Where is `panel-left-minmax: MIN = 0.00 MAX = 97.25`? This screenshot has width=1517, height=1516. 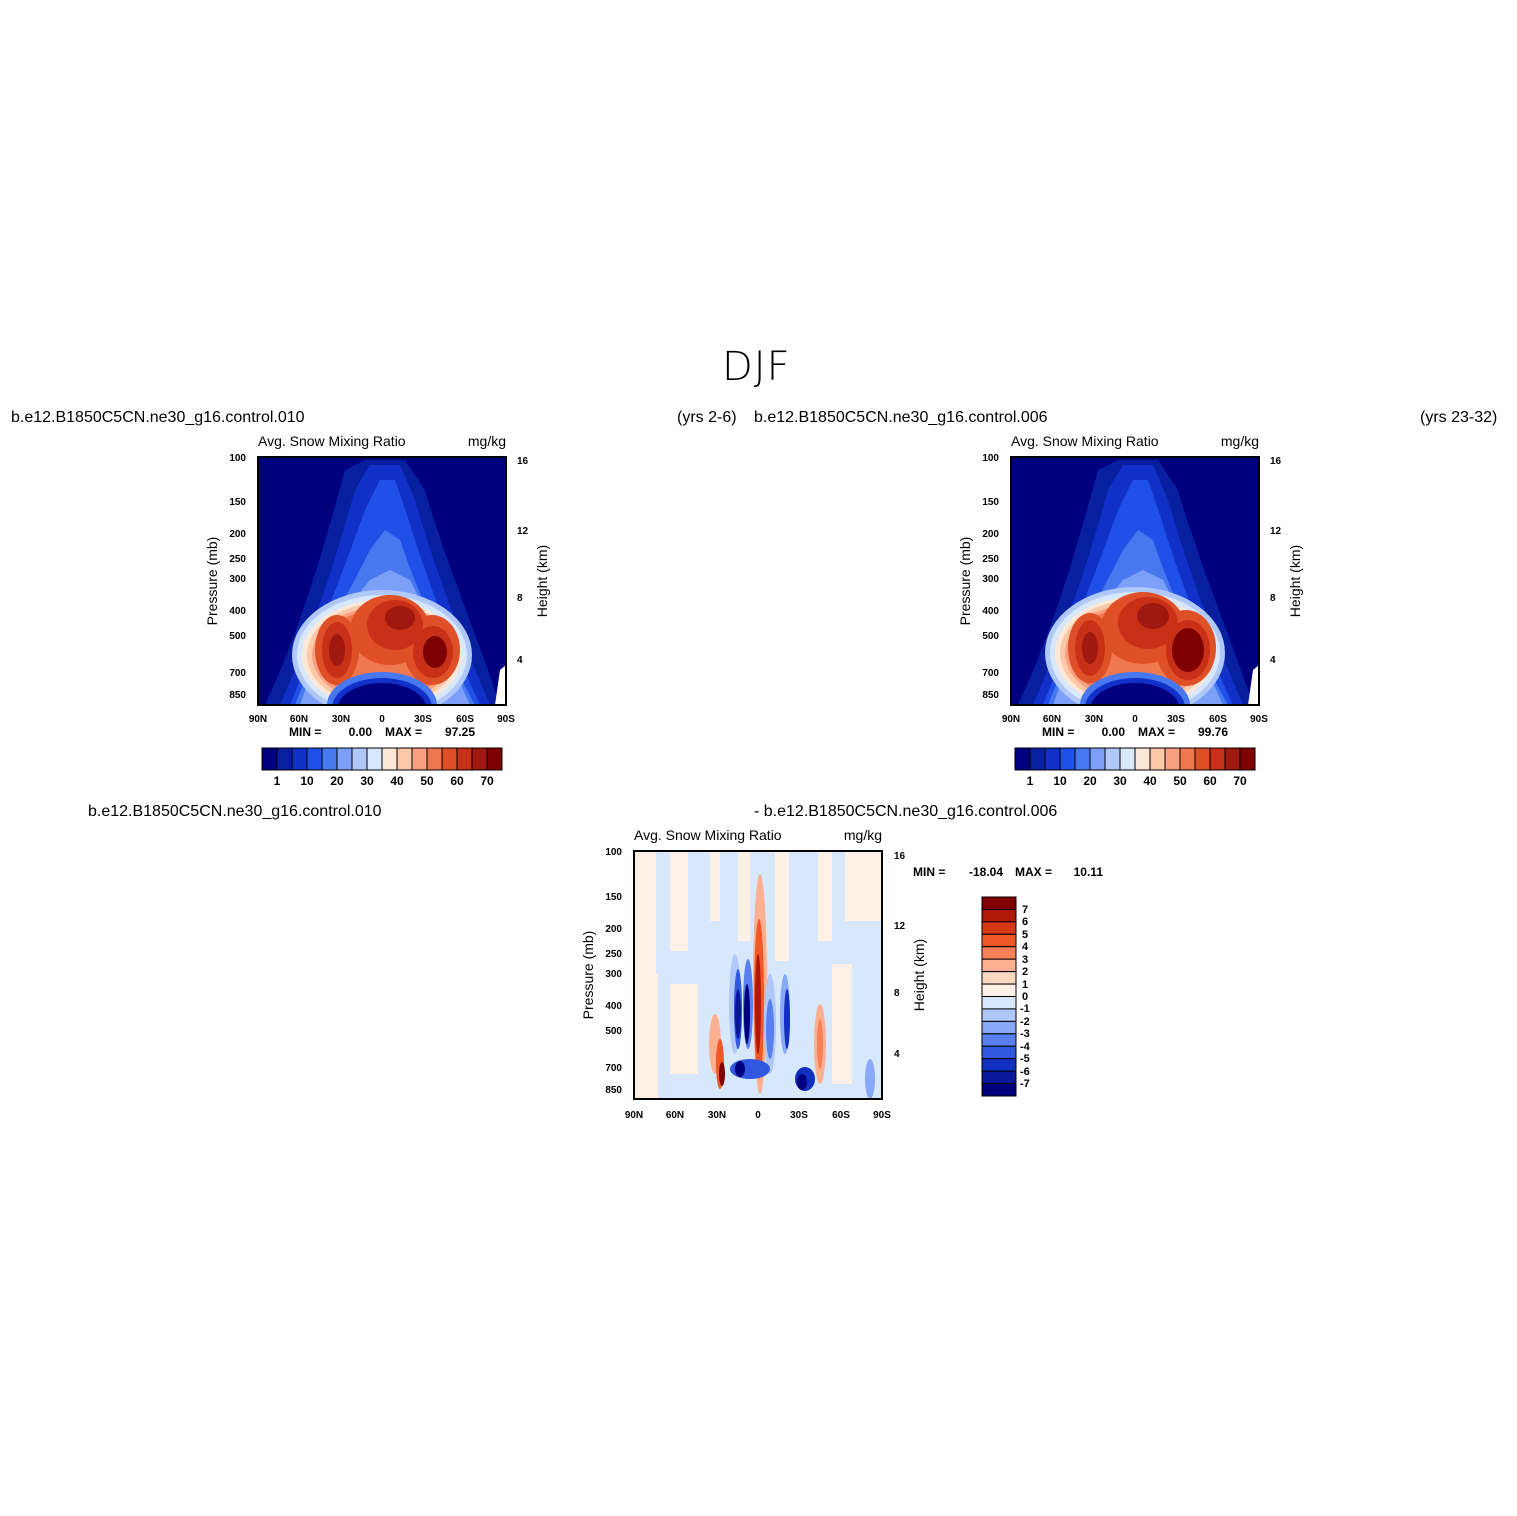 panel-left-minmax: MIN = 0.00 MAX = 97.25 is located at coordinates (382, 732).